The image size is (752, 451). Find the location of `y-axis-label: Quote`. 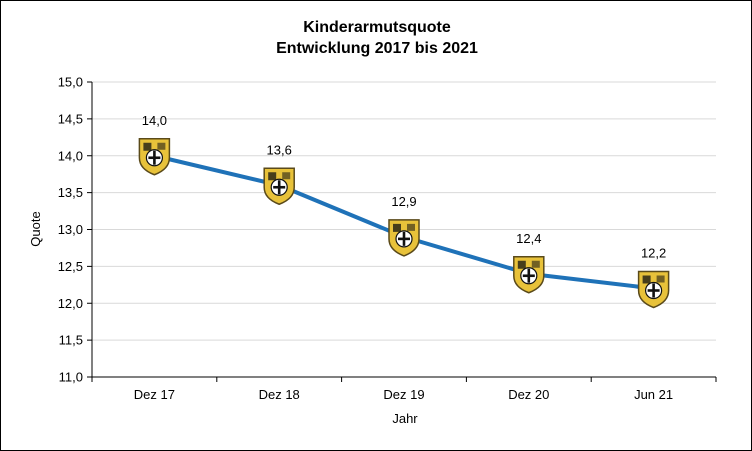

y-axis-label: Quote is located at coordinates (35, 228).